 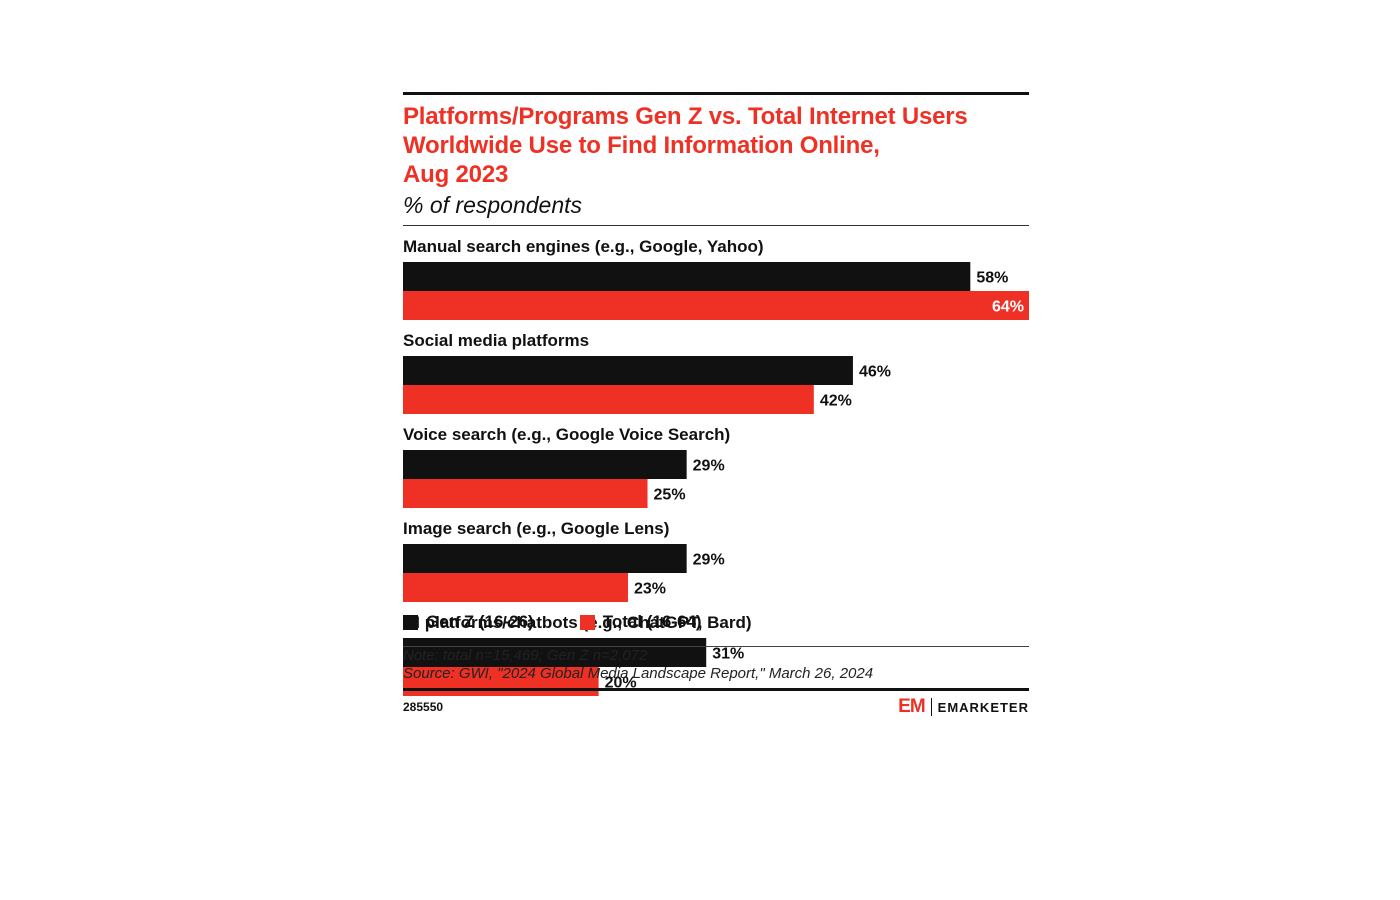 What do you see at coordinates (931, 707) in the screenshot?
I see `brand-separator` at bounding box center [931, 707].